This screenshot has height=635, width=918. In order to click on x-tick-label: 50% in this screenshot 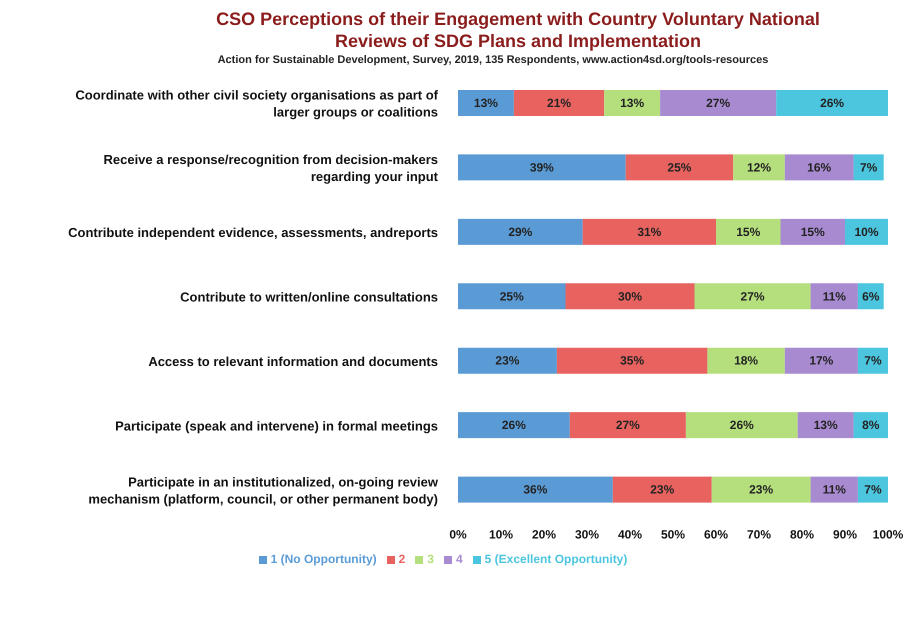, I will do `click(673, 535)`.